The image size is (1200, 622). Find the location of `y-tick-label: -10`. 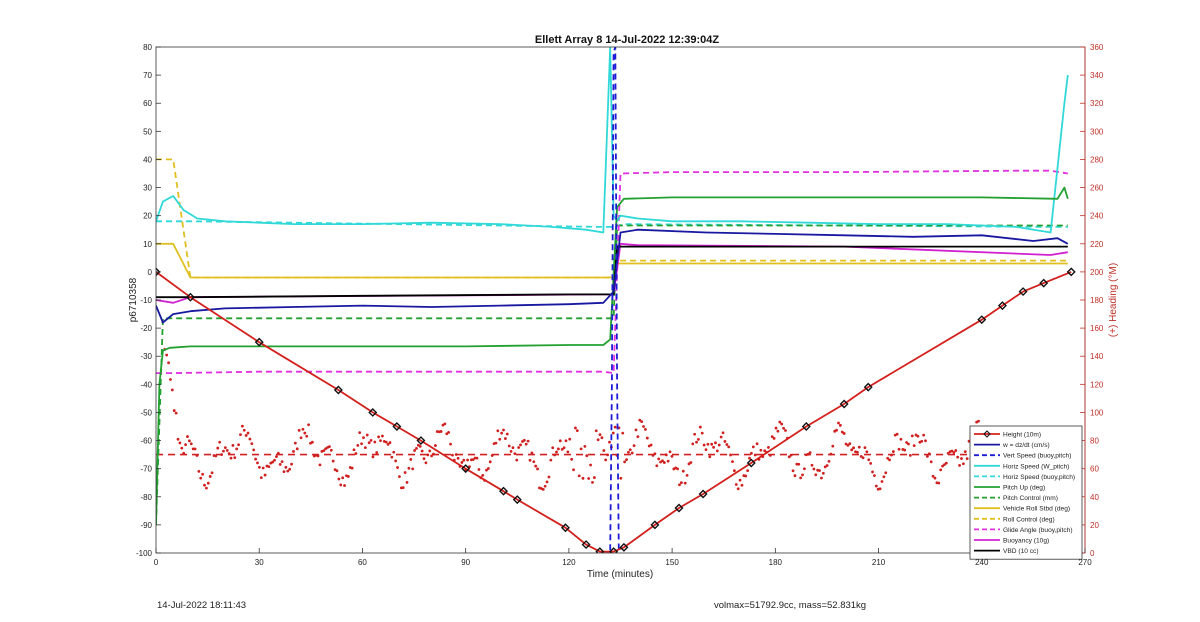

y-tick-label: -10 is located at coordinates (146, 300).